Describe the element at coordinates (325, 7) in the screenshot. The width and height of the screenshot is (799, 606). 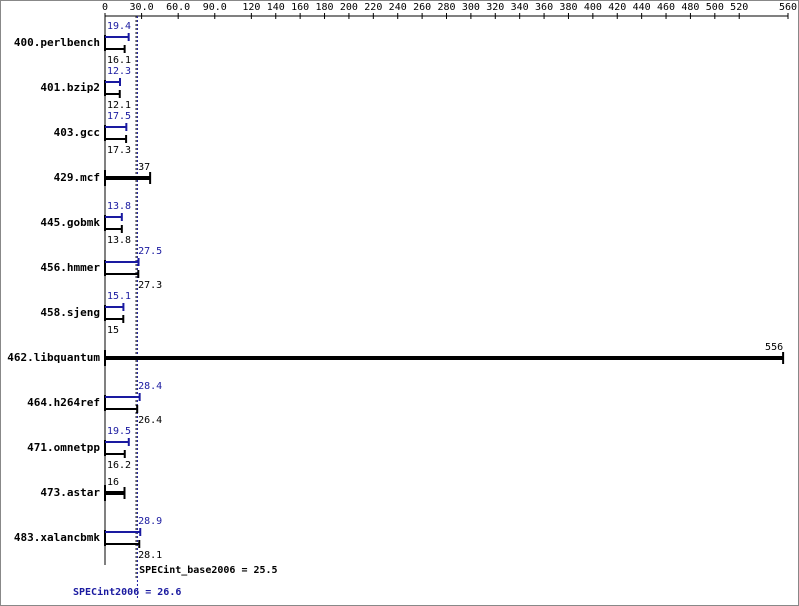
I see `x-tick-label: 180` at that location.